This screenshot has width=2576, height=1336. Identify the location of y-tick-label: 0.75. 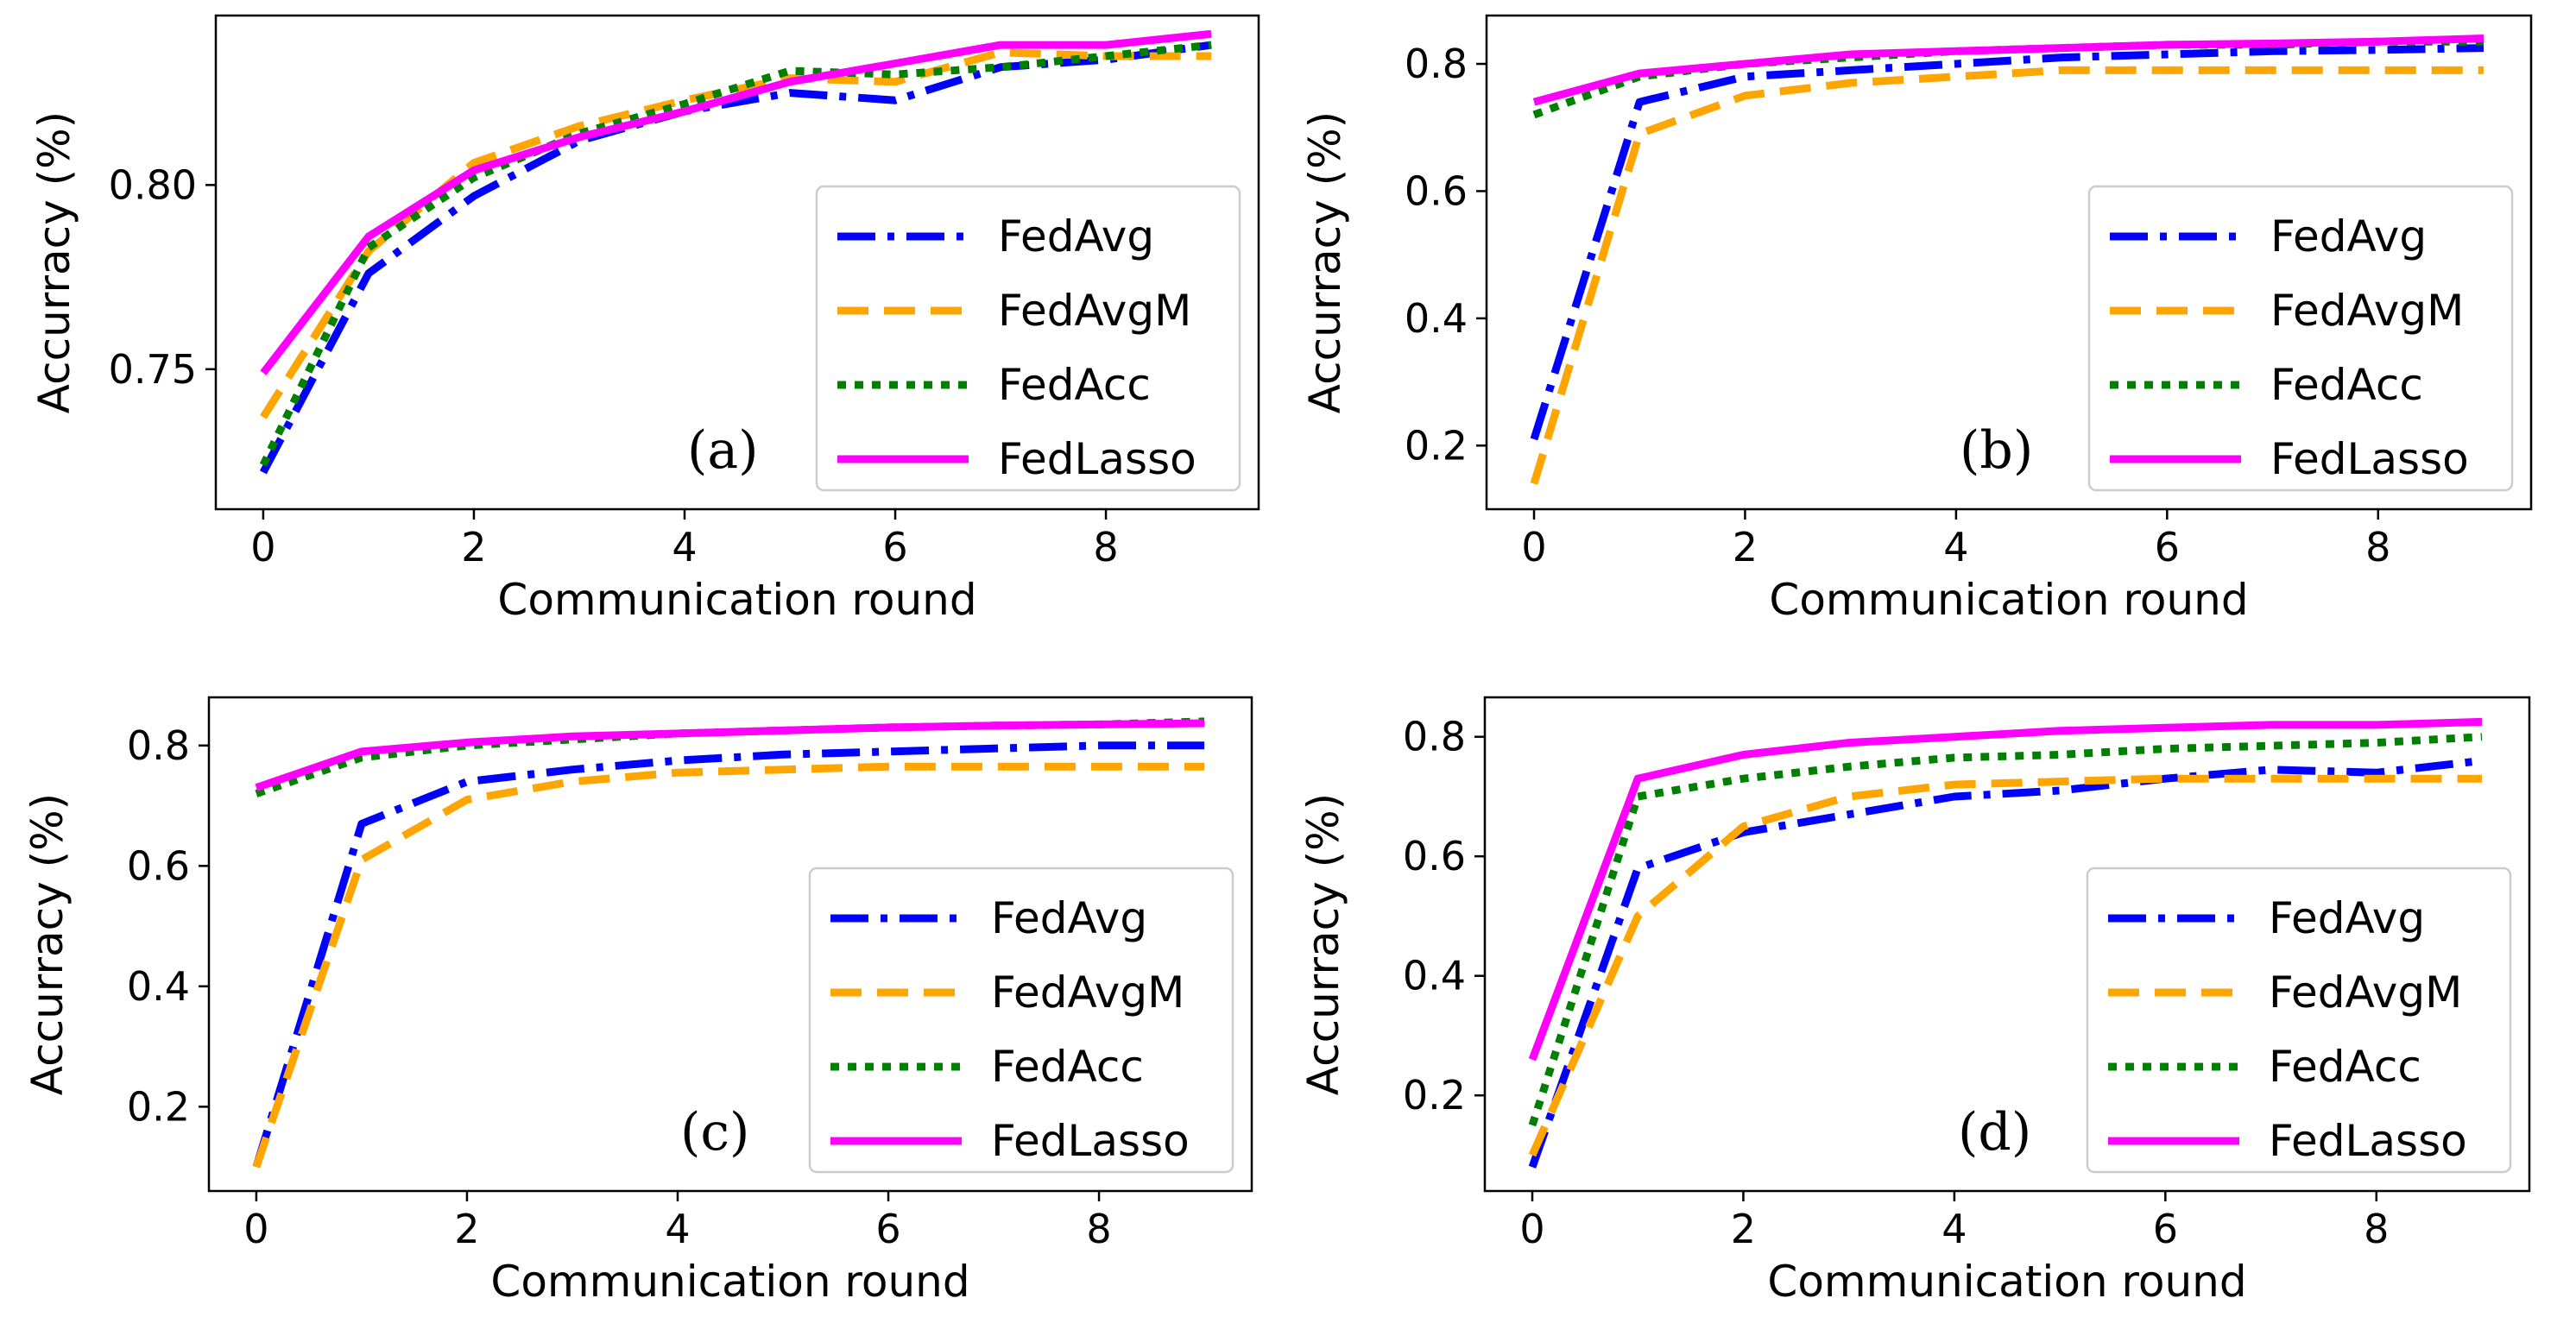
(153, 370).